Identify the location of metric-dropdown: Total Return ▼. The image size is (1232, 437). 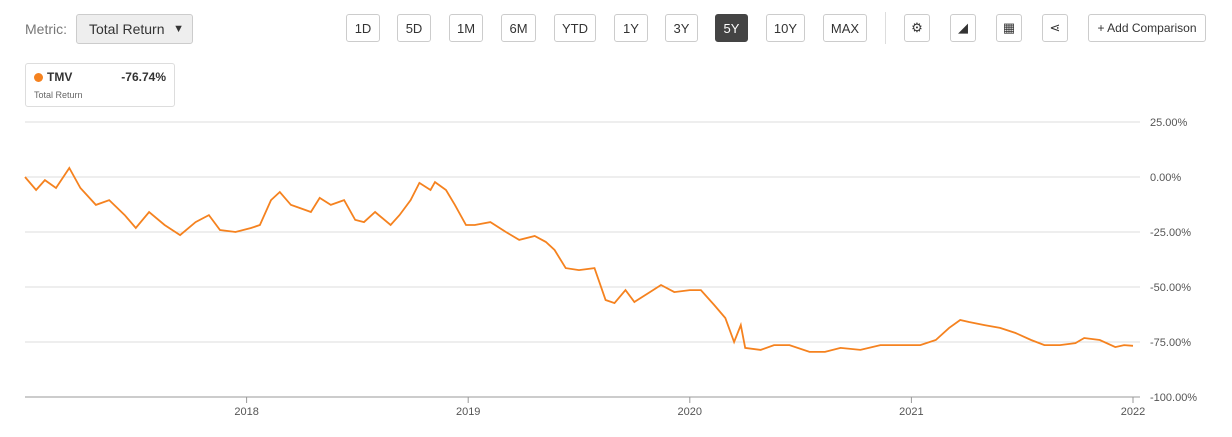
(134, 29).